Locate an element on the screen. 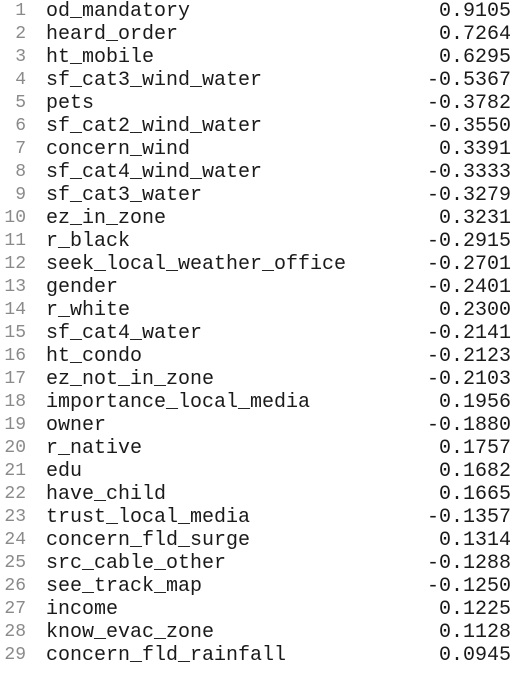 This screenshot has width=524, height=673. coefficient-value: 0.6295 is located at coordinates (474, 57).